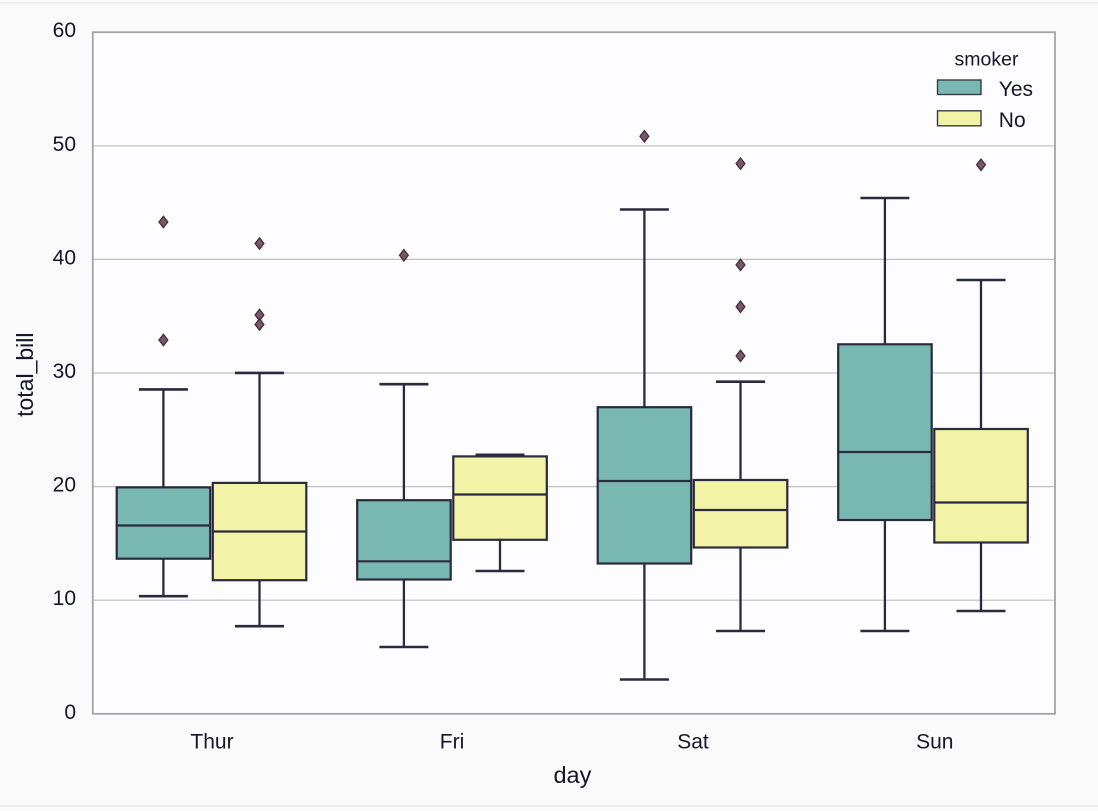 The image size is (1098, 811). Describe the element at coordinates (64, 30) in the screenshot. I see `svg-text: 60` at that location.